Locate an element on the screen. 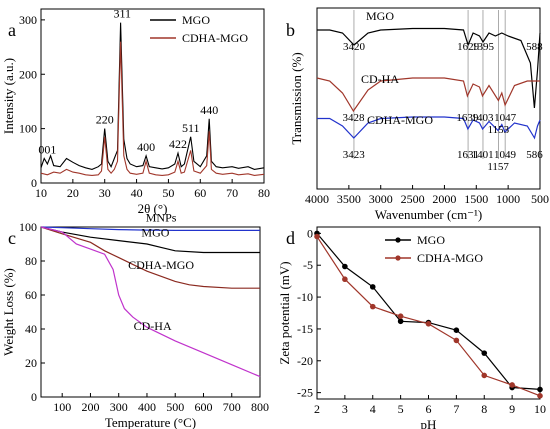 The height and width of the screenshot is (429, 550). y-tick-label-d: -20 is located at coordinates (305, 361).